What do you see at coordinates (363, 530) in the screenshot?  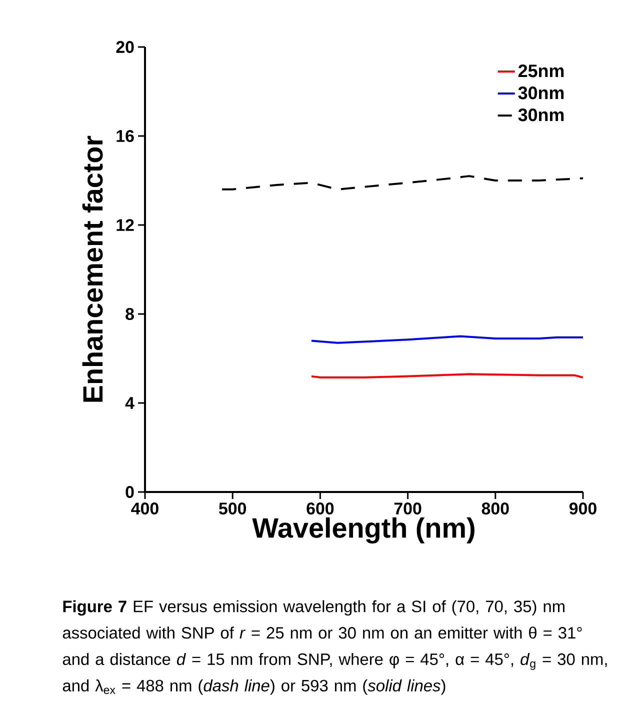 I see `x-axis-title: Wavelength (nm)` at bounding box center [363, 530].